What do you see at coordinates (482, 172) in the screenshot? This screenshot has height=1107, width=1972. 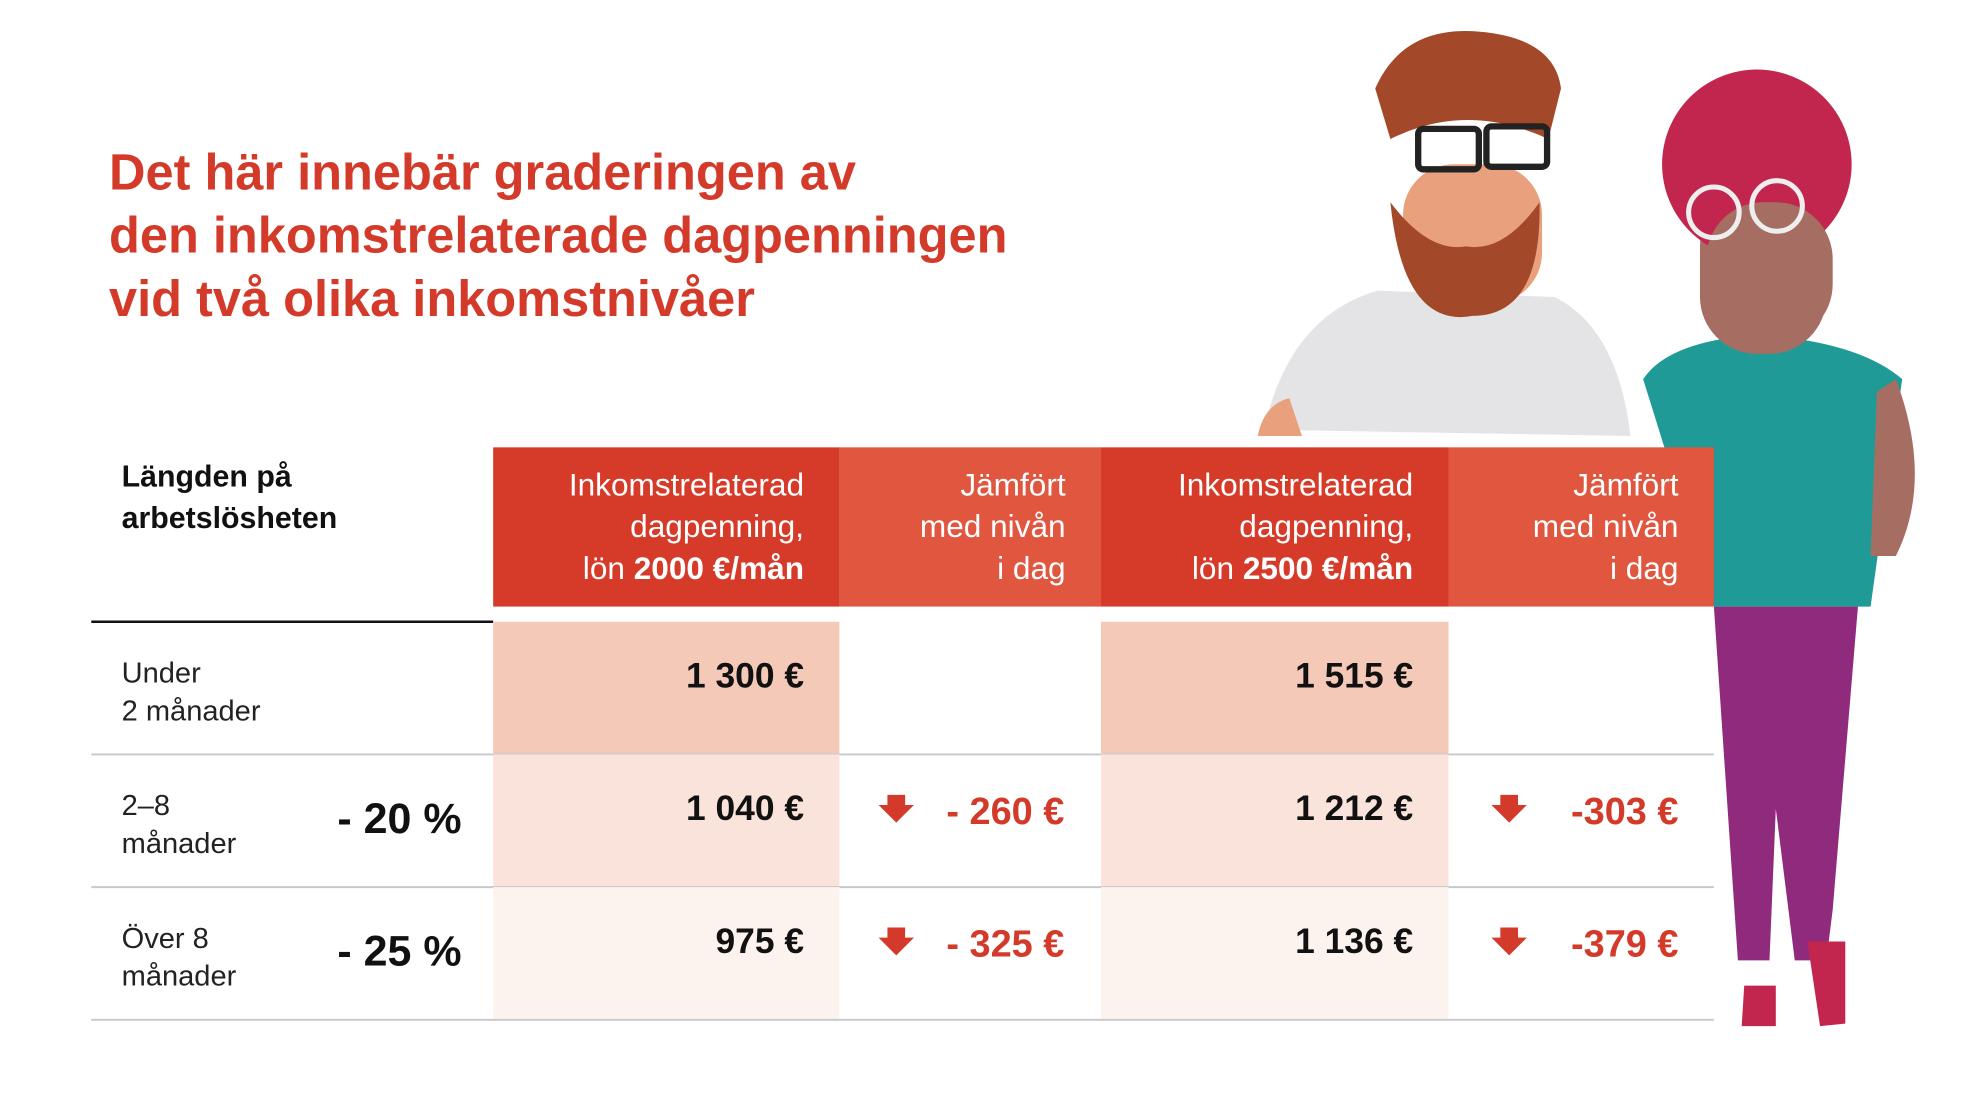 I see `title-line: Det här innebär graderingen av` at bounding box center [482, 172].